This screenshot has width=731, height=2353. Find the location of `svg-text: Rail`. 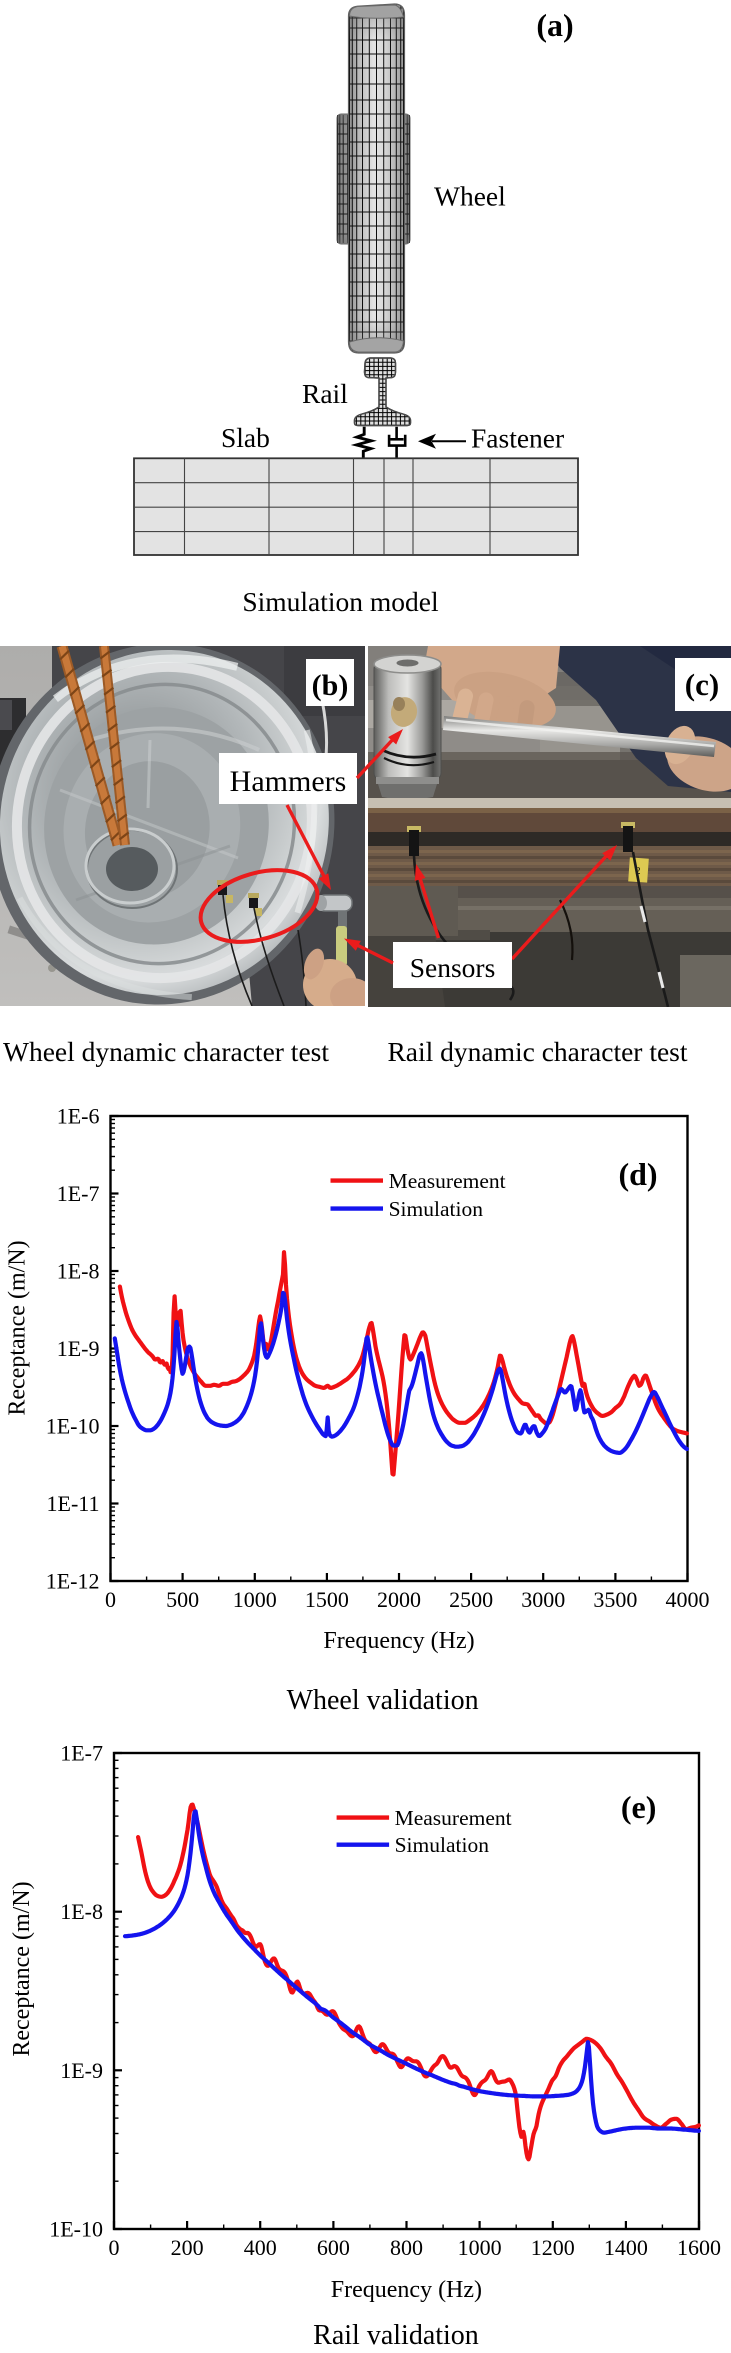

svg-text: Rail is located at coordinates (325, 393).